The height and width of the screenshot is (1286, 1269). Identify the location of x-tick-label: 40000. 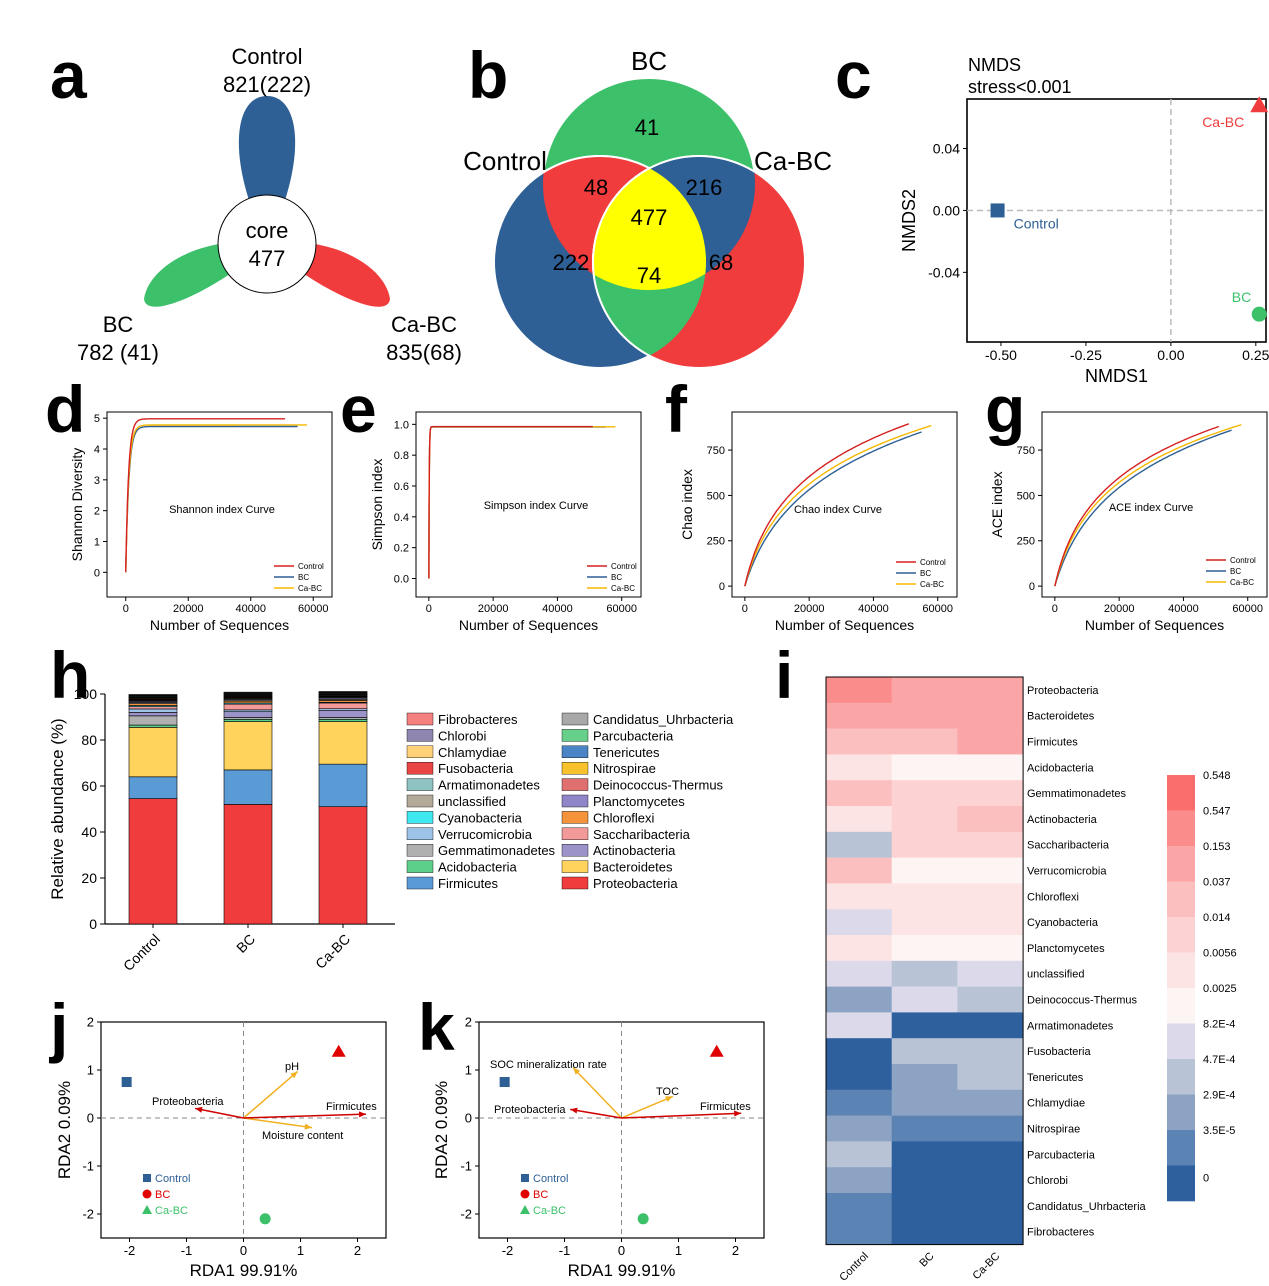
(250, 609).